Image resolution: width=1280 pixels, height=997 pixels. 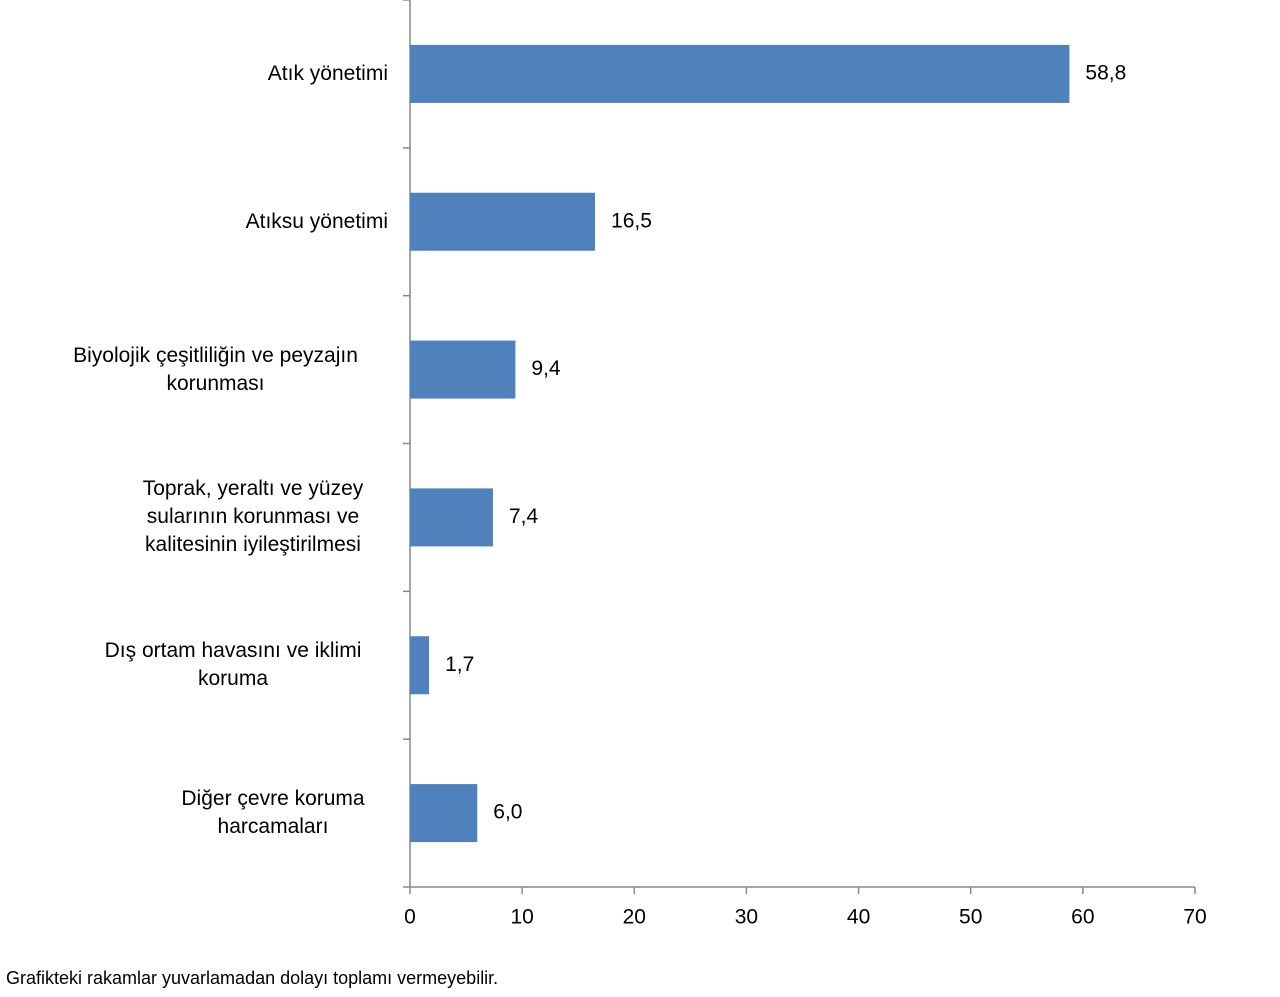 What do you see at coordinates (316, 221) in the screenshot?
I see `category-label: Atıksu yönetimi` at bounding box center [316, 221].